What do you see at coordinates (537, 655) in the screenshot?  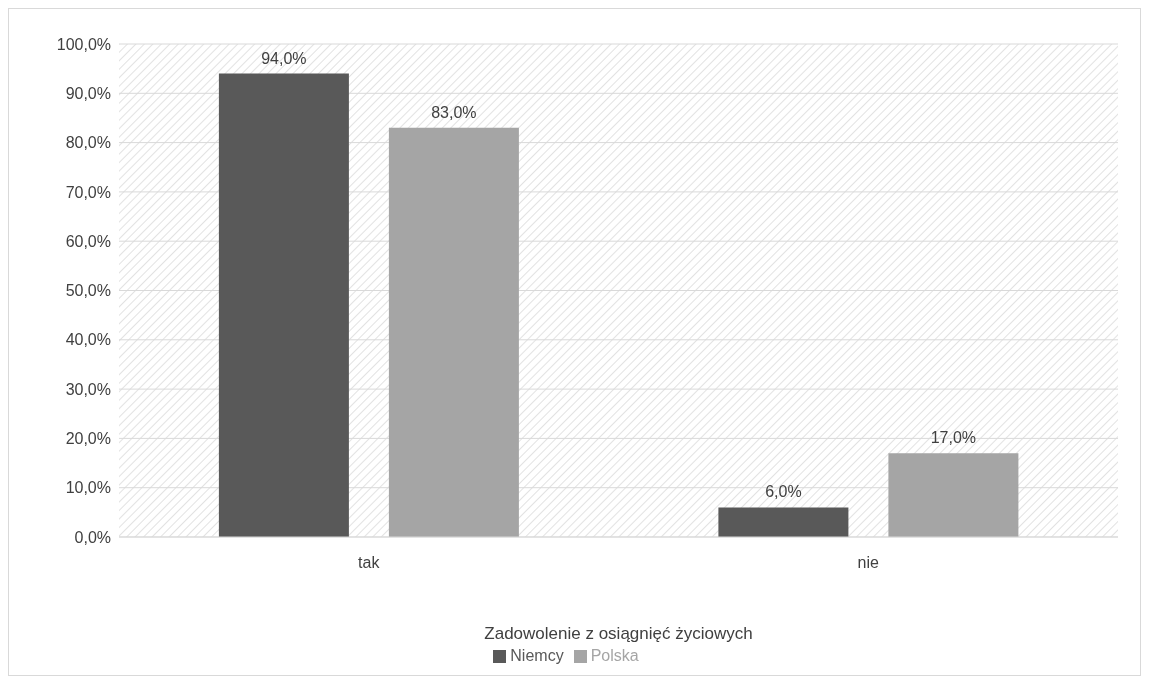 I see `legend-label: Niemcy` at bounding box center [537, 655].